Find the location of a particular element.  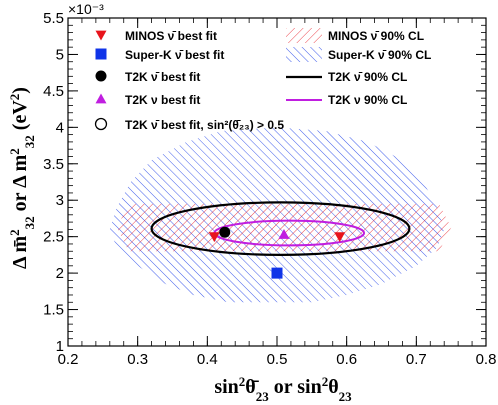

y-tick-label-1: 1.5 is located at coordinates (53, 310).